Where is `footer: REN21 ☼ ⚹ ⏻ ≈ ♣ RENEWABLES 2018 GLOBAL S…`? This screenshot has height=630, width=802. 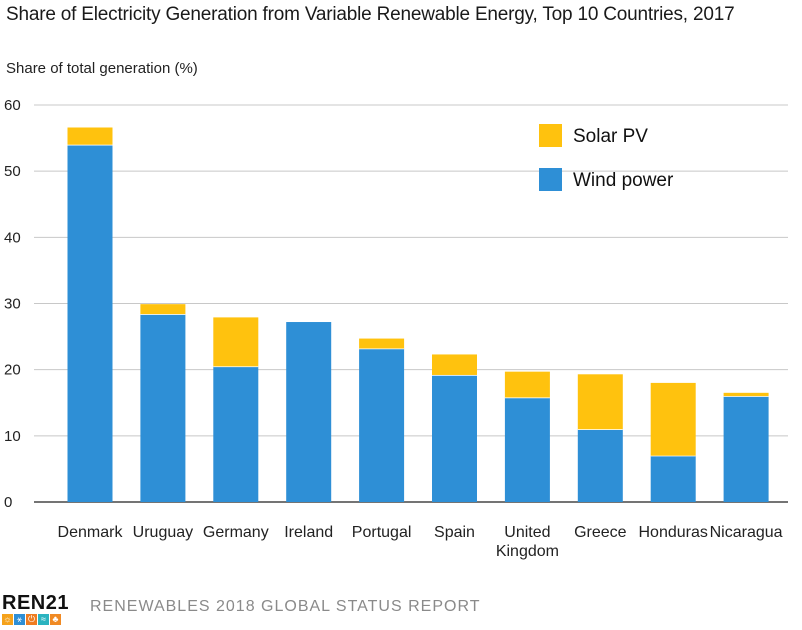 footer: REN21 ☼ ⚹ ⏻ ≈ ♣ RENEWABLES 2018 GLOBAL S… is located at coordinates (401, 611).